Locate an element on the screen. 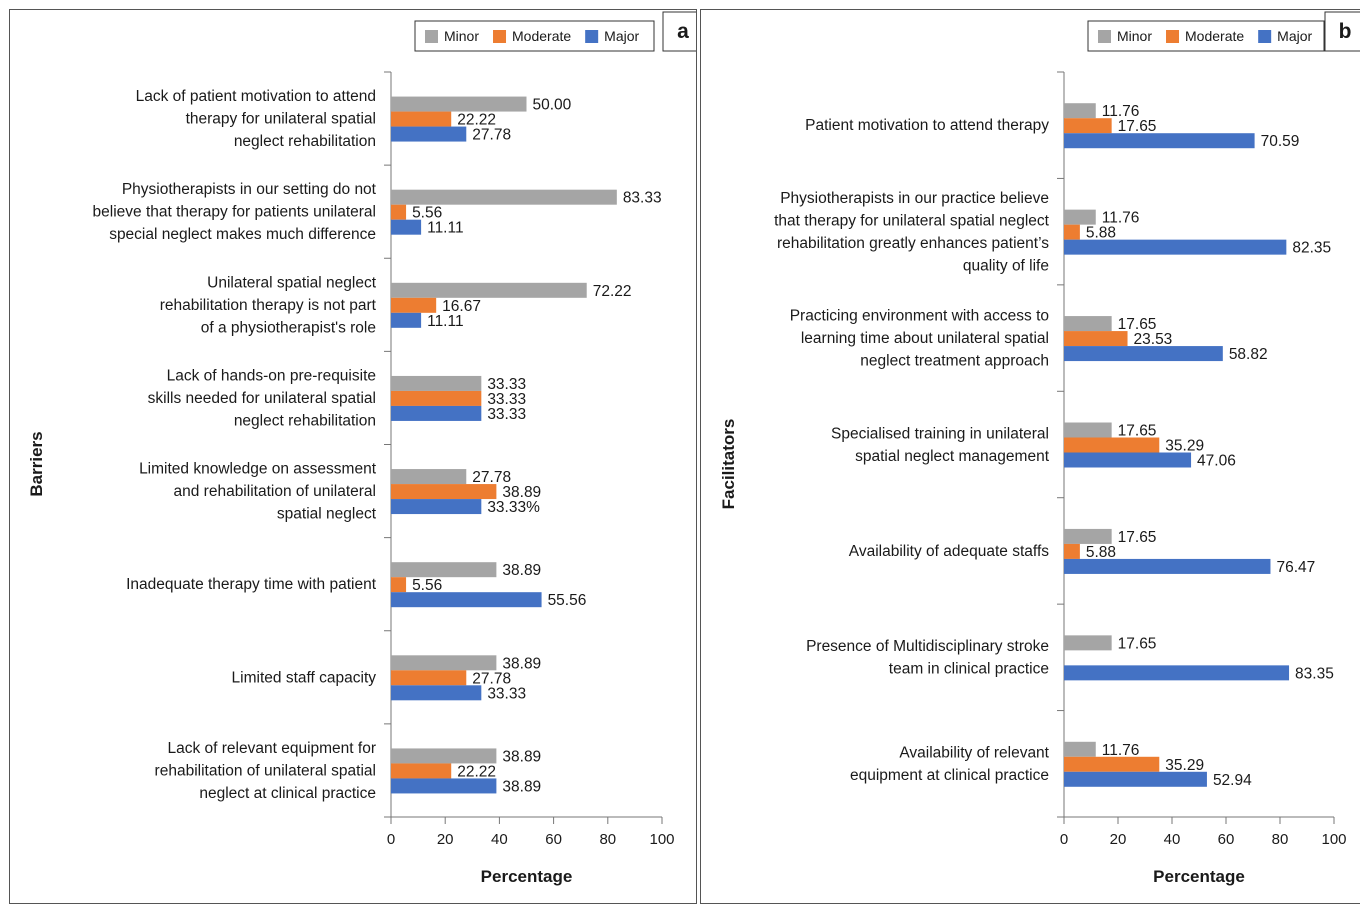 The height and width of the screenshot is (904, 1360). category-label: neglect treatment approach is located at coordinates (954, 361).